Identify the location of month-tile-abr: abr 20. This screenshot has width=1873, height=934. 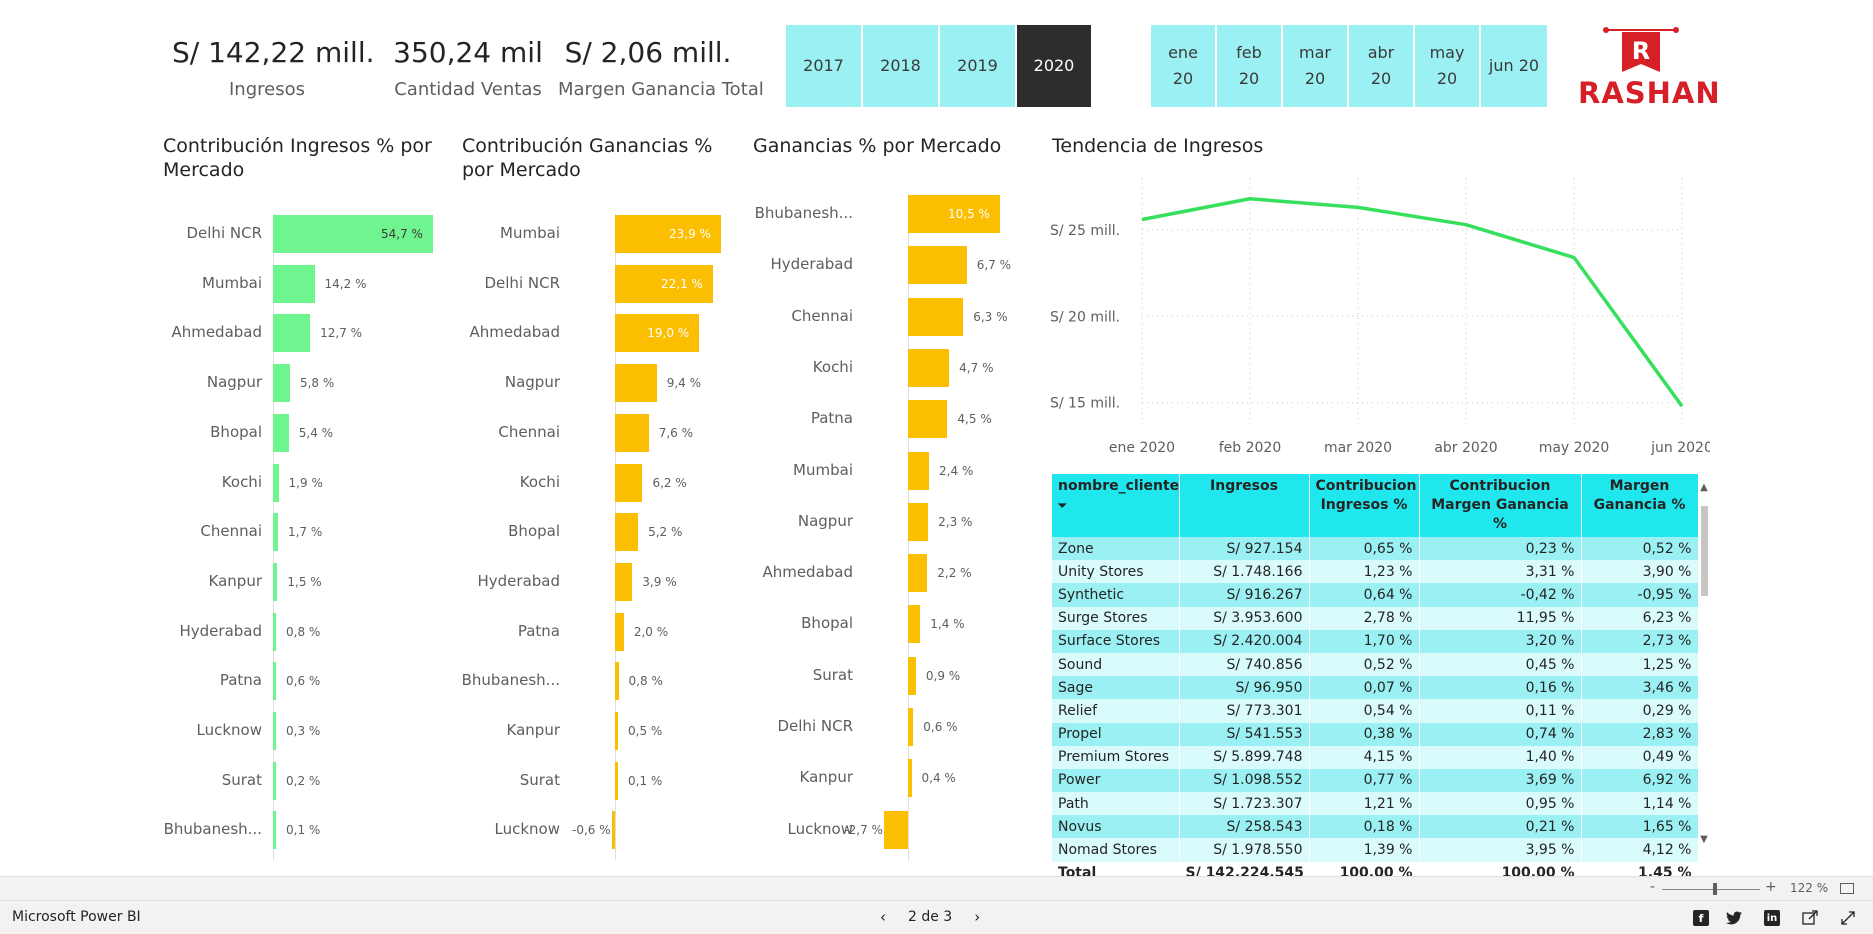
(1381, 66).